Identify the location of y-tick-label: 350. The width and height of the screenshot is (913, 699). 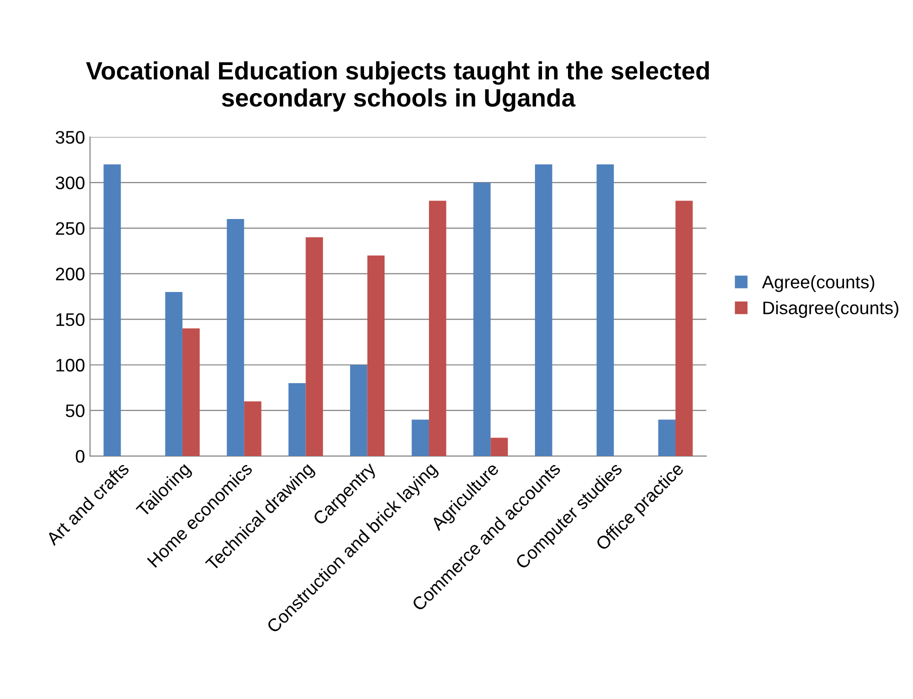
(70, 137).